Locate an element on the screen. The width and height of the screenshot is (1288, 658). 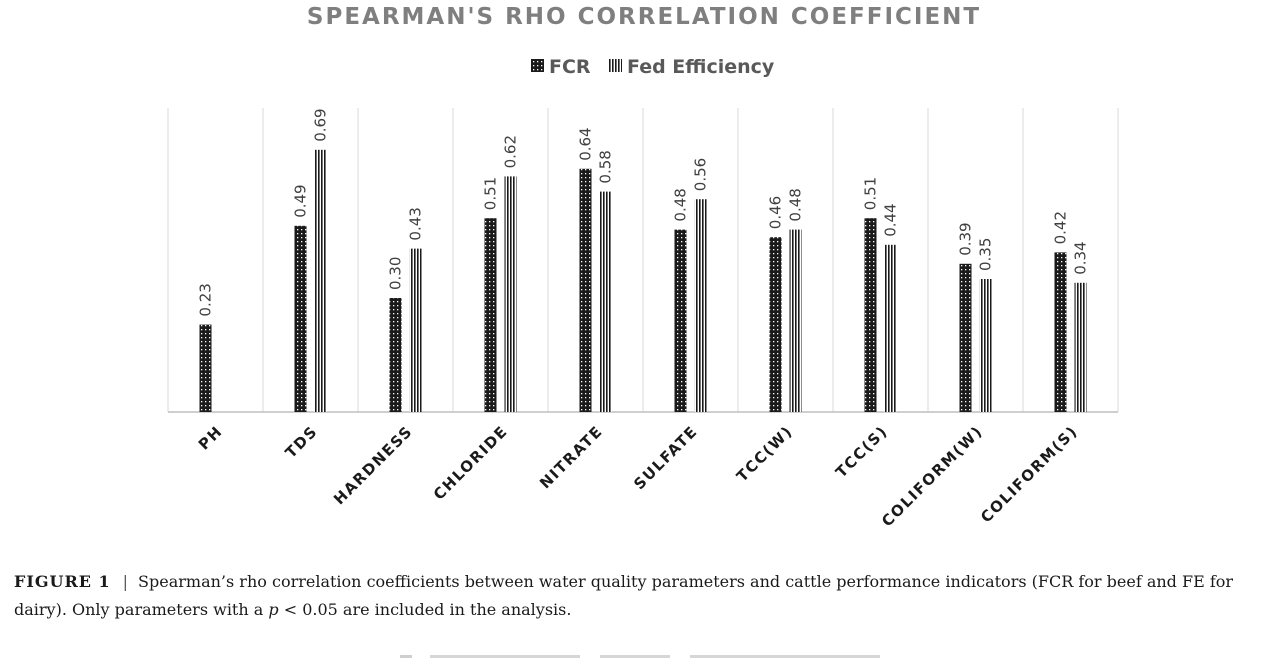
tick-label: CHLORIDE is located at coordinates (470, 462).